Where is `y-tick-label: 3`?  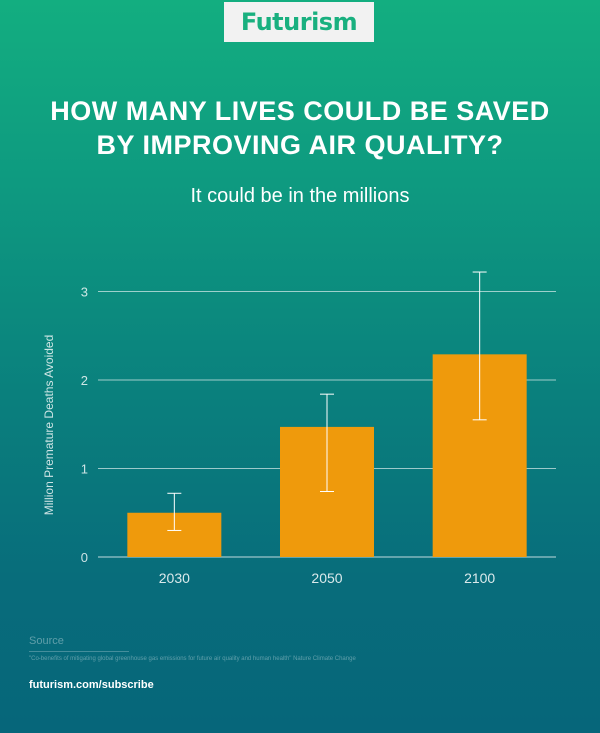 y-tick-label: 3 is located at coordinates (84, 292).